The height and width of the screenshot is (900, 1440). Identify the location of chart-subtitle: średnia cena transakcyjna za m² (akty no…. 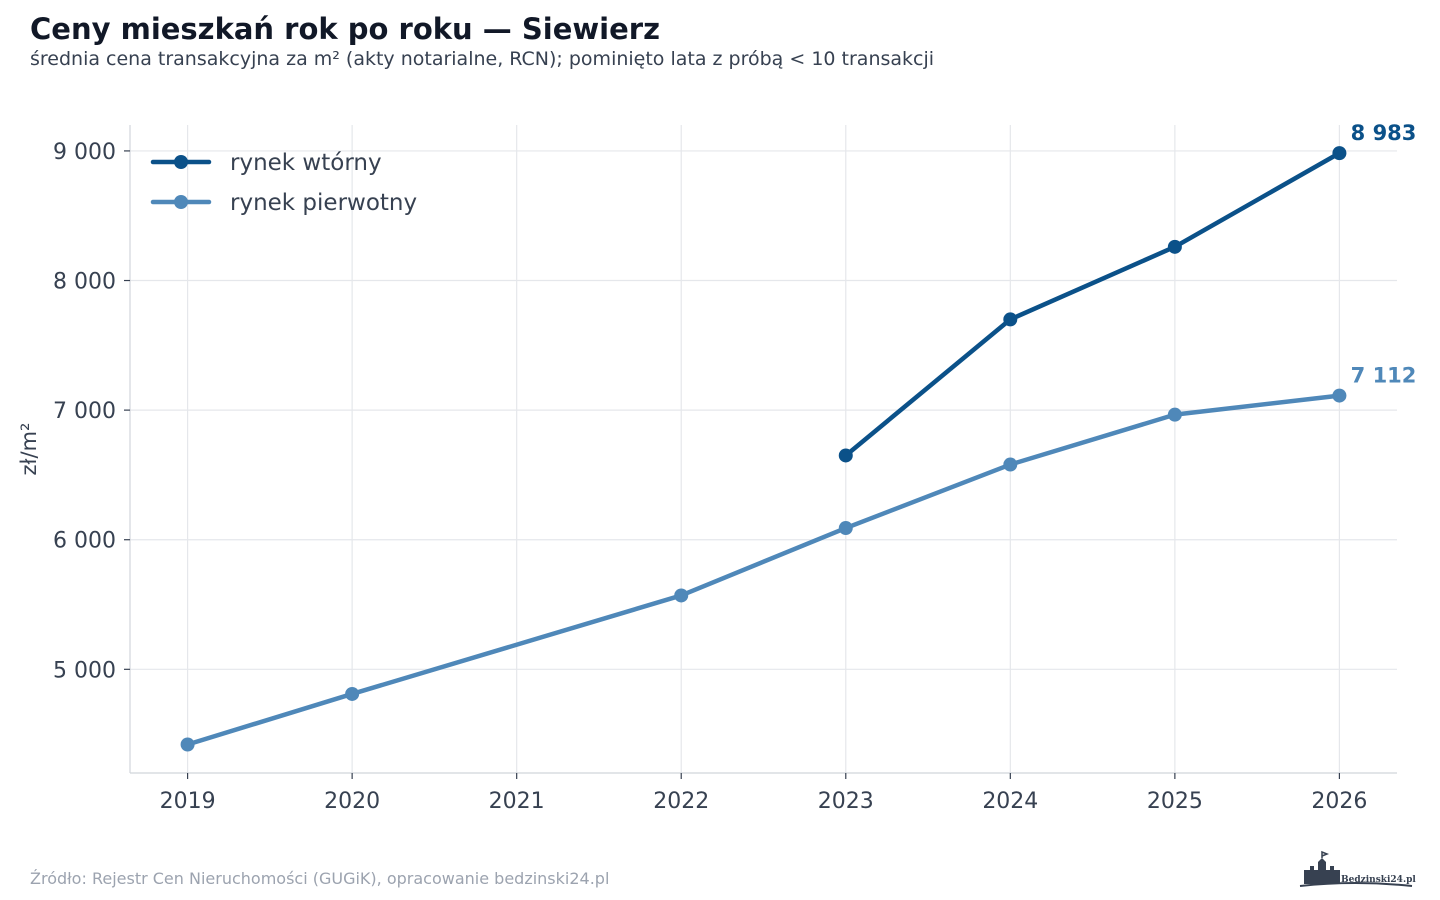
(482, 59).